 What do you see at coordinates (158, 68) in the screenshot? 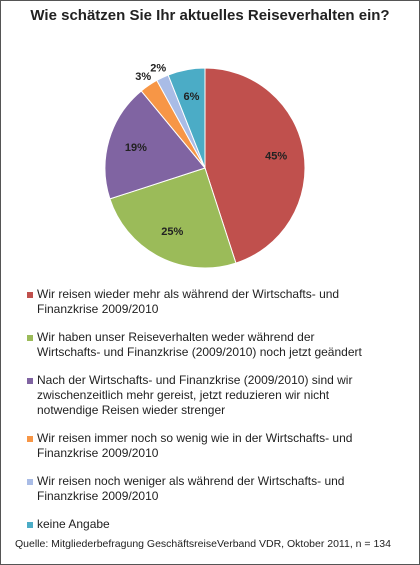
I see `data-label: 2%` at bounding box center [158, 68].